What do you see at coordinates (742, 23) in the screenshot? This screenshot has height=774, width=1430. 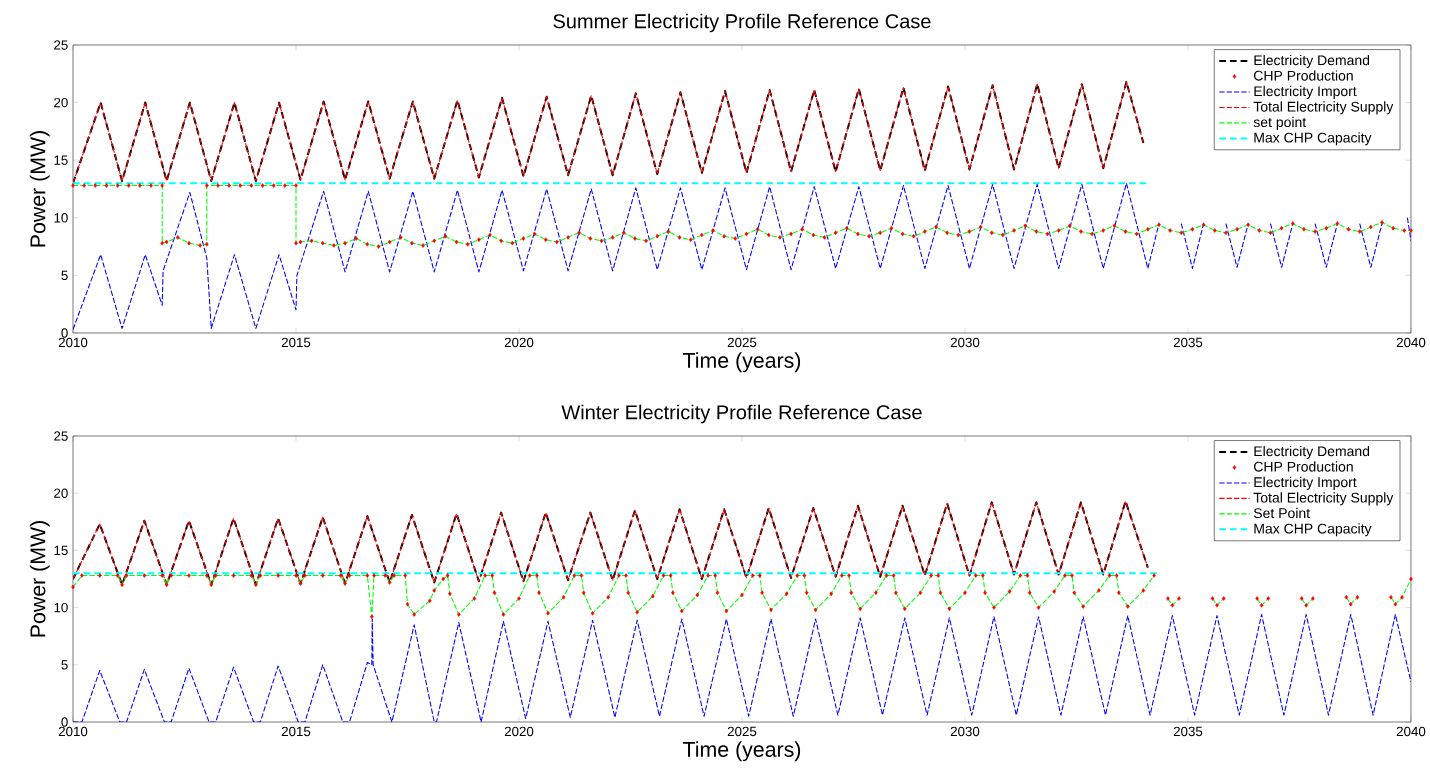 I see `chart-title: Summer Electricity Profile Reference Case` at bounding box center [742, 23].